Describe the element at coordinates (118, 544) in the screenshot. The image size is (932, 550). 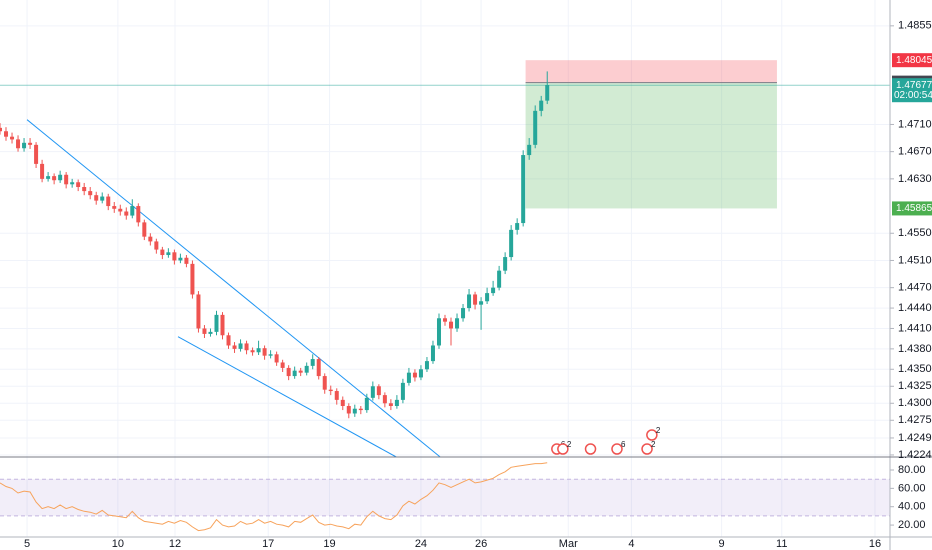
I see `x-tick-label: 10` at that location.